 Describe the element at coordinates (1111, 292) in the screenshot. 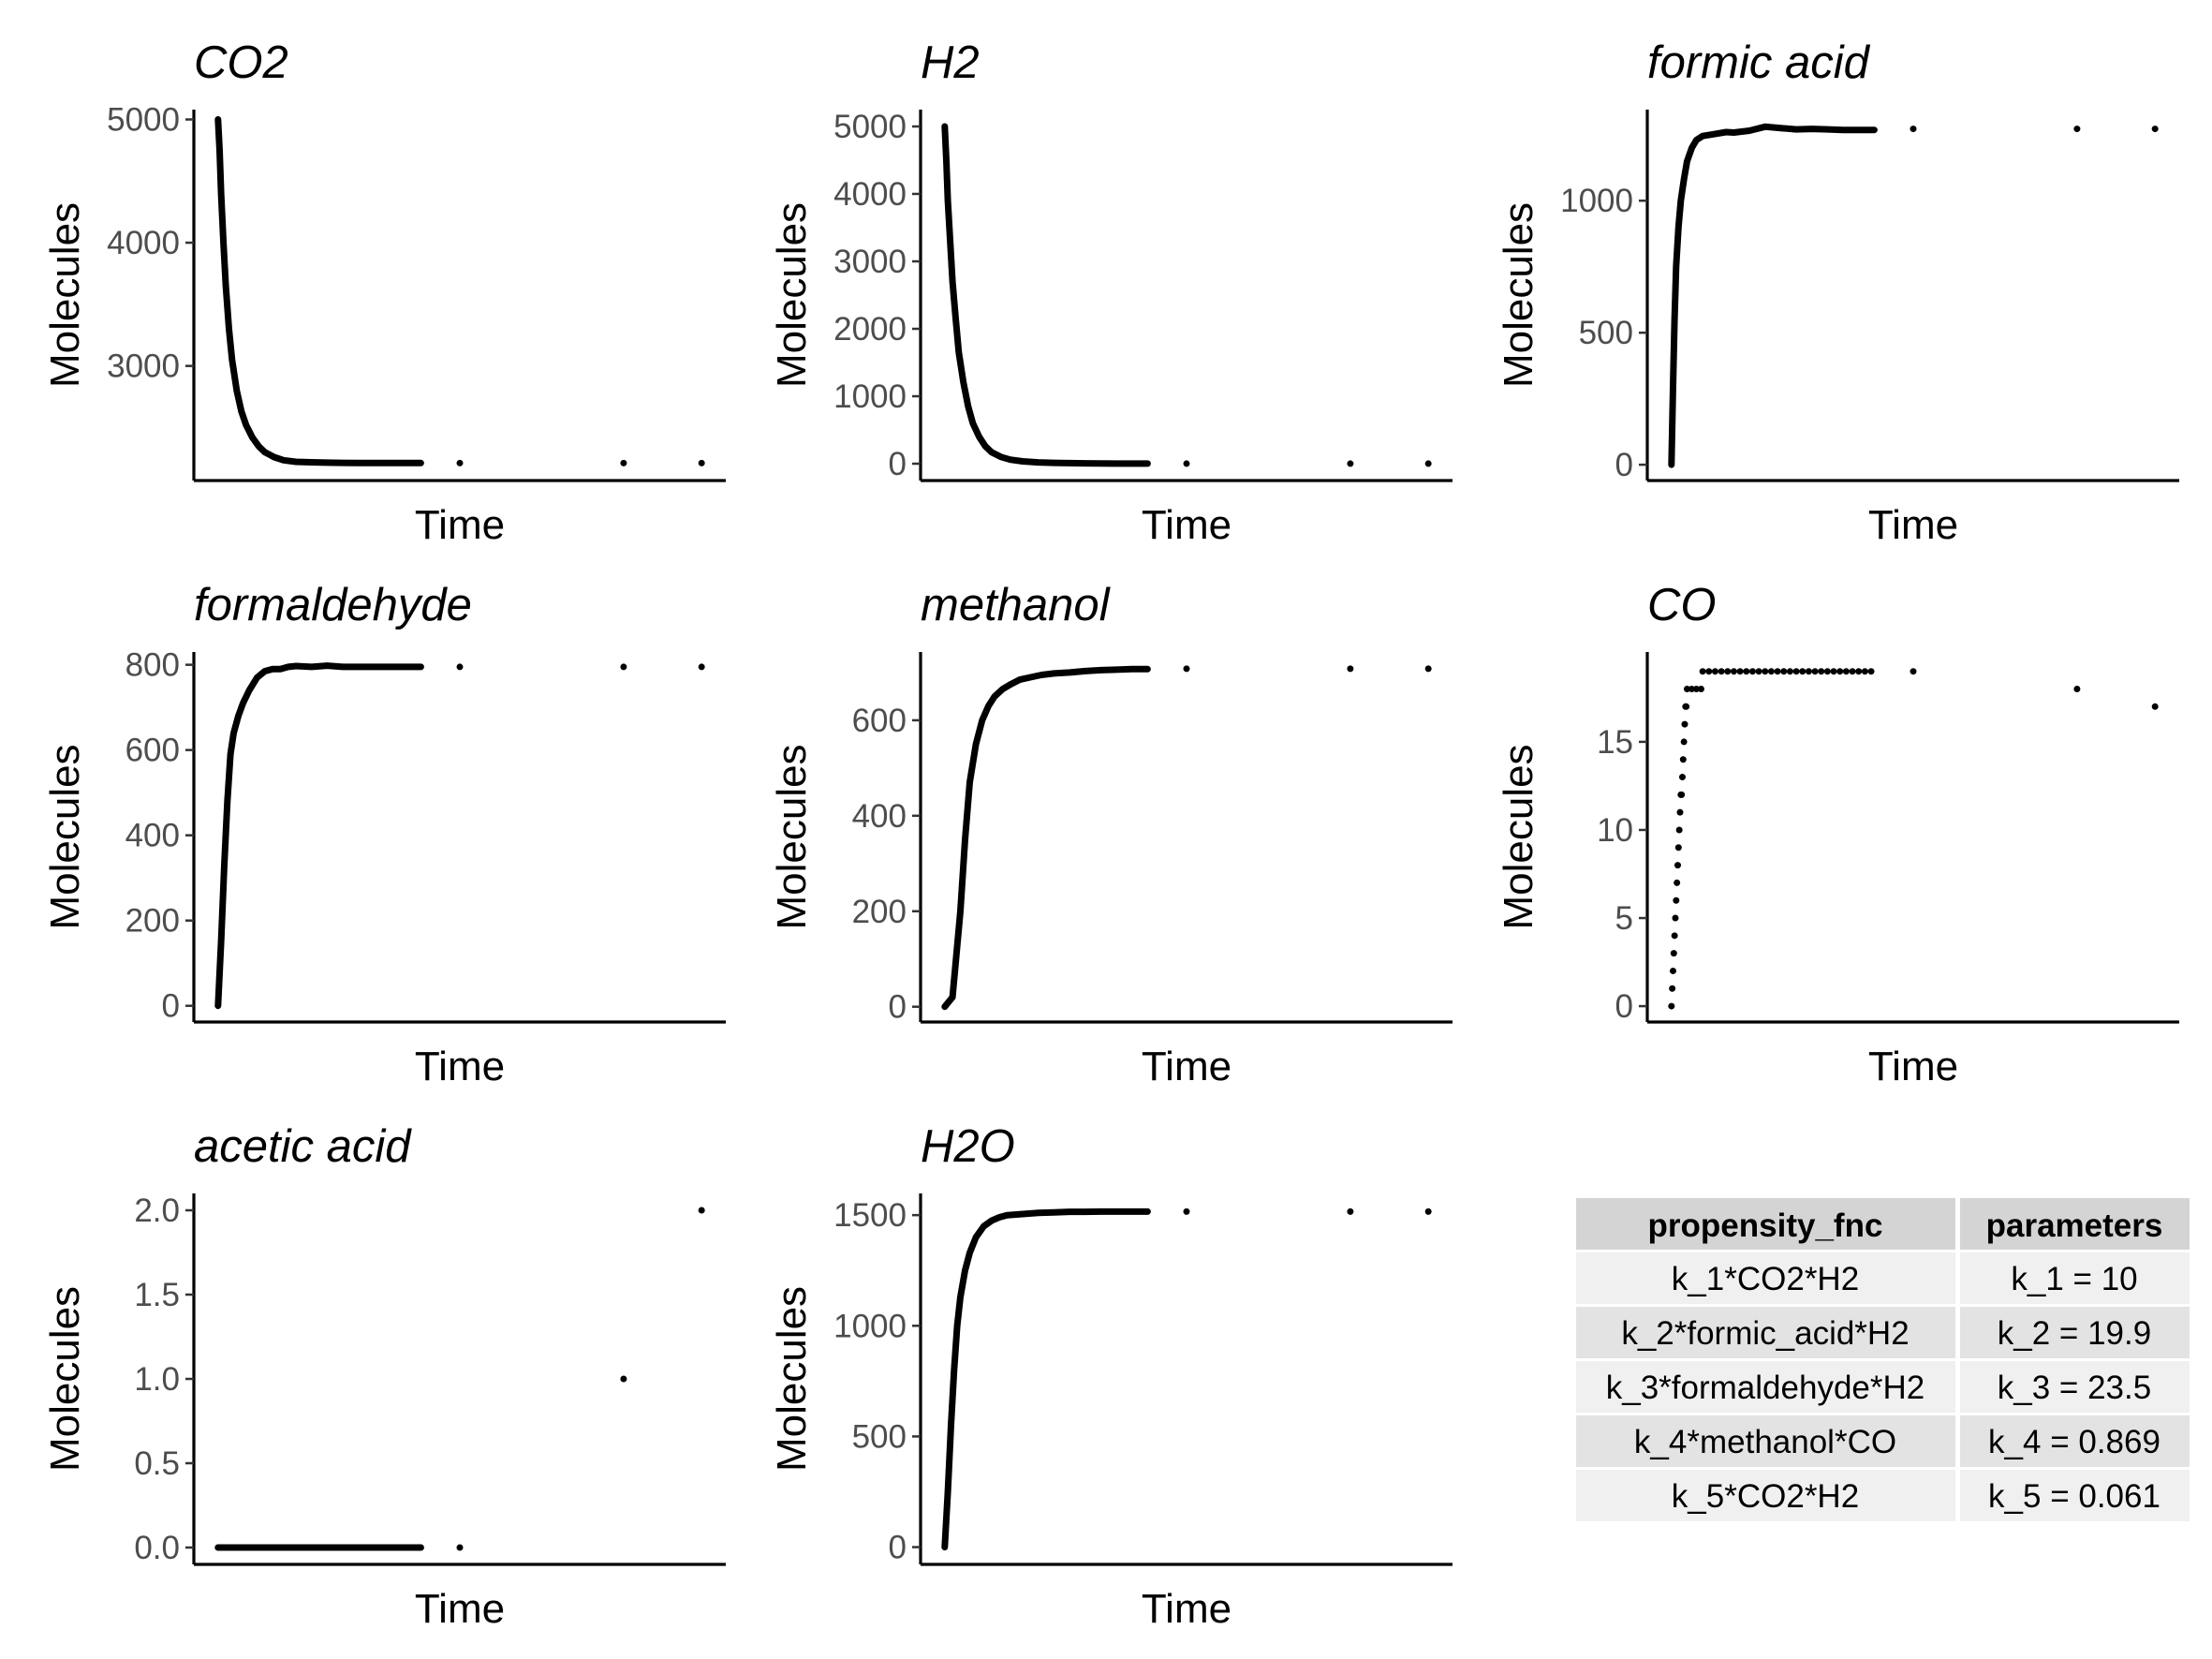

I see `panel-2: H2 0 1000 2000 3000 4000 5000 Time Molecules` at that location.